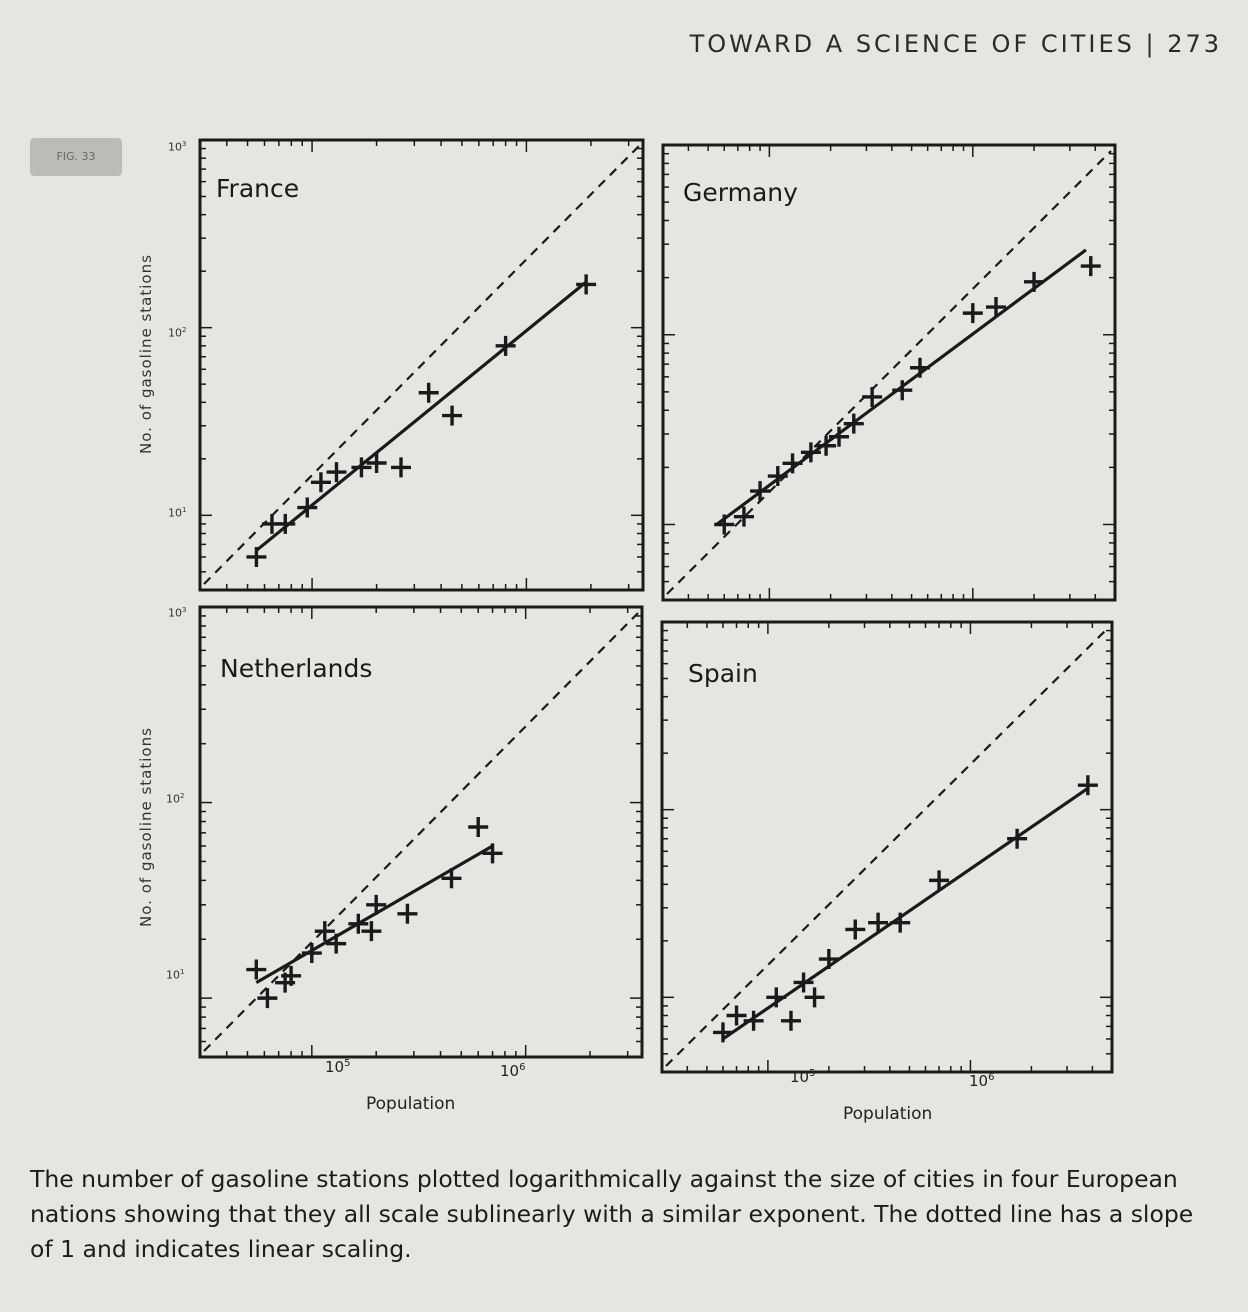 The width and height of the screenshot is (1248, 1312). Describe the element at coordinates (177, 147) in the screenshot. I see `y-tick-top-1e3: 103` at that location.